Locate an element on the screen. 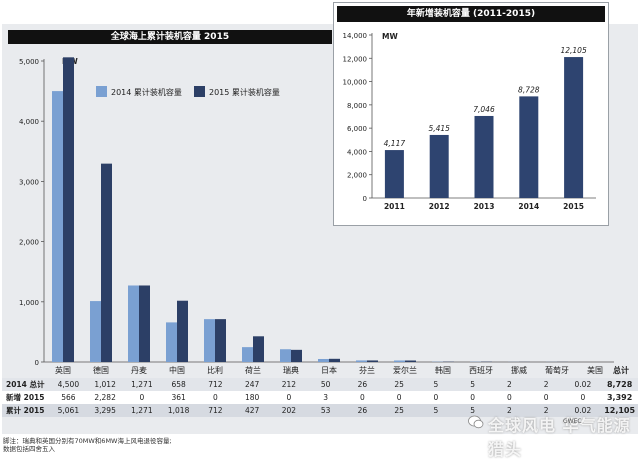  cell: 427 is located at coordinates (252, 410).